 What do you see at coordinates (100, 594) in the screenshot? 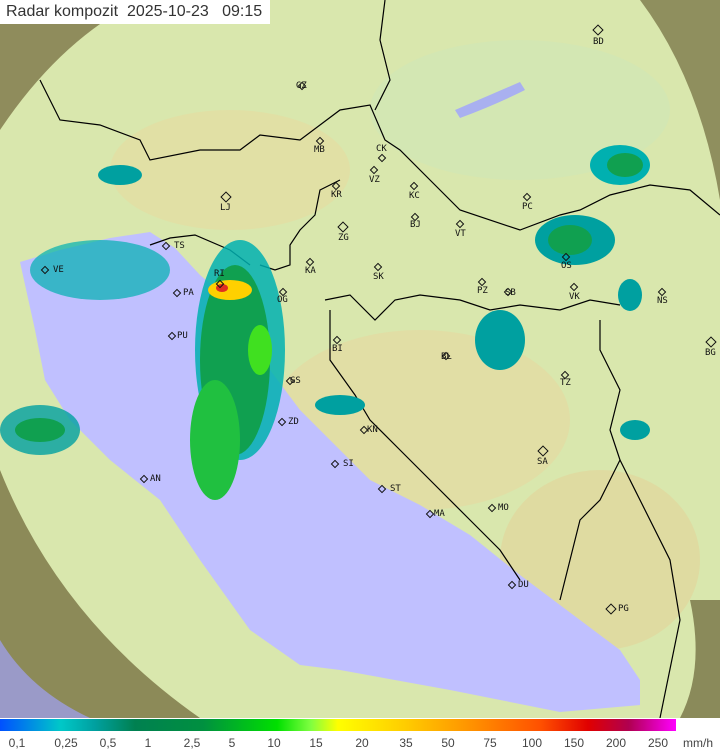
I see `outside-coverage-bottomleft` at bounding box center [100, 594].